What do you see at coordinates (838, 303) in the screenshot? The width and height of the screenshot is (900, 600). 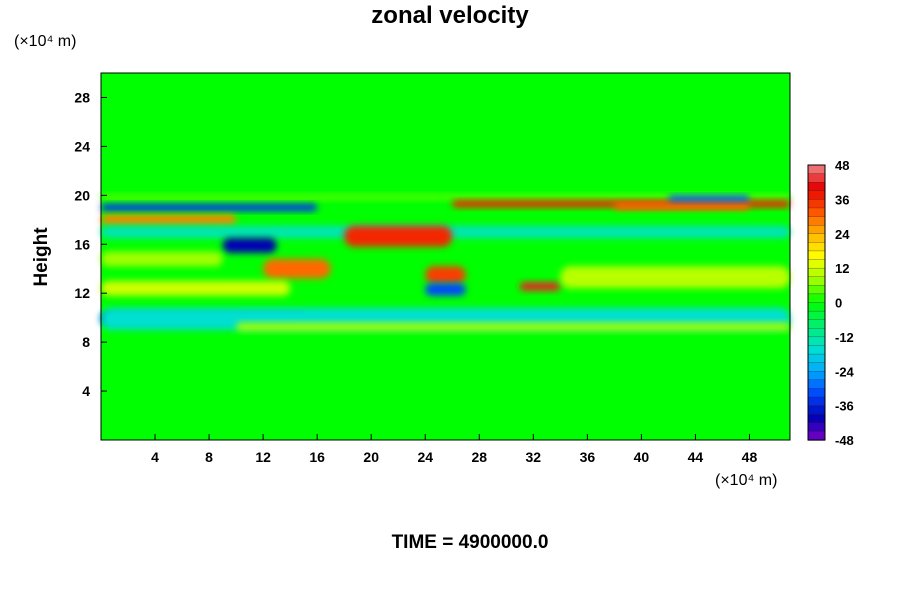 I see `colorbar-tick-label: 0` at bounding box center [838, 303].